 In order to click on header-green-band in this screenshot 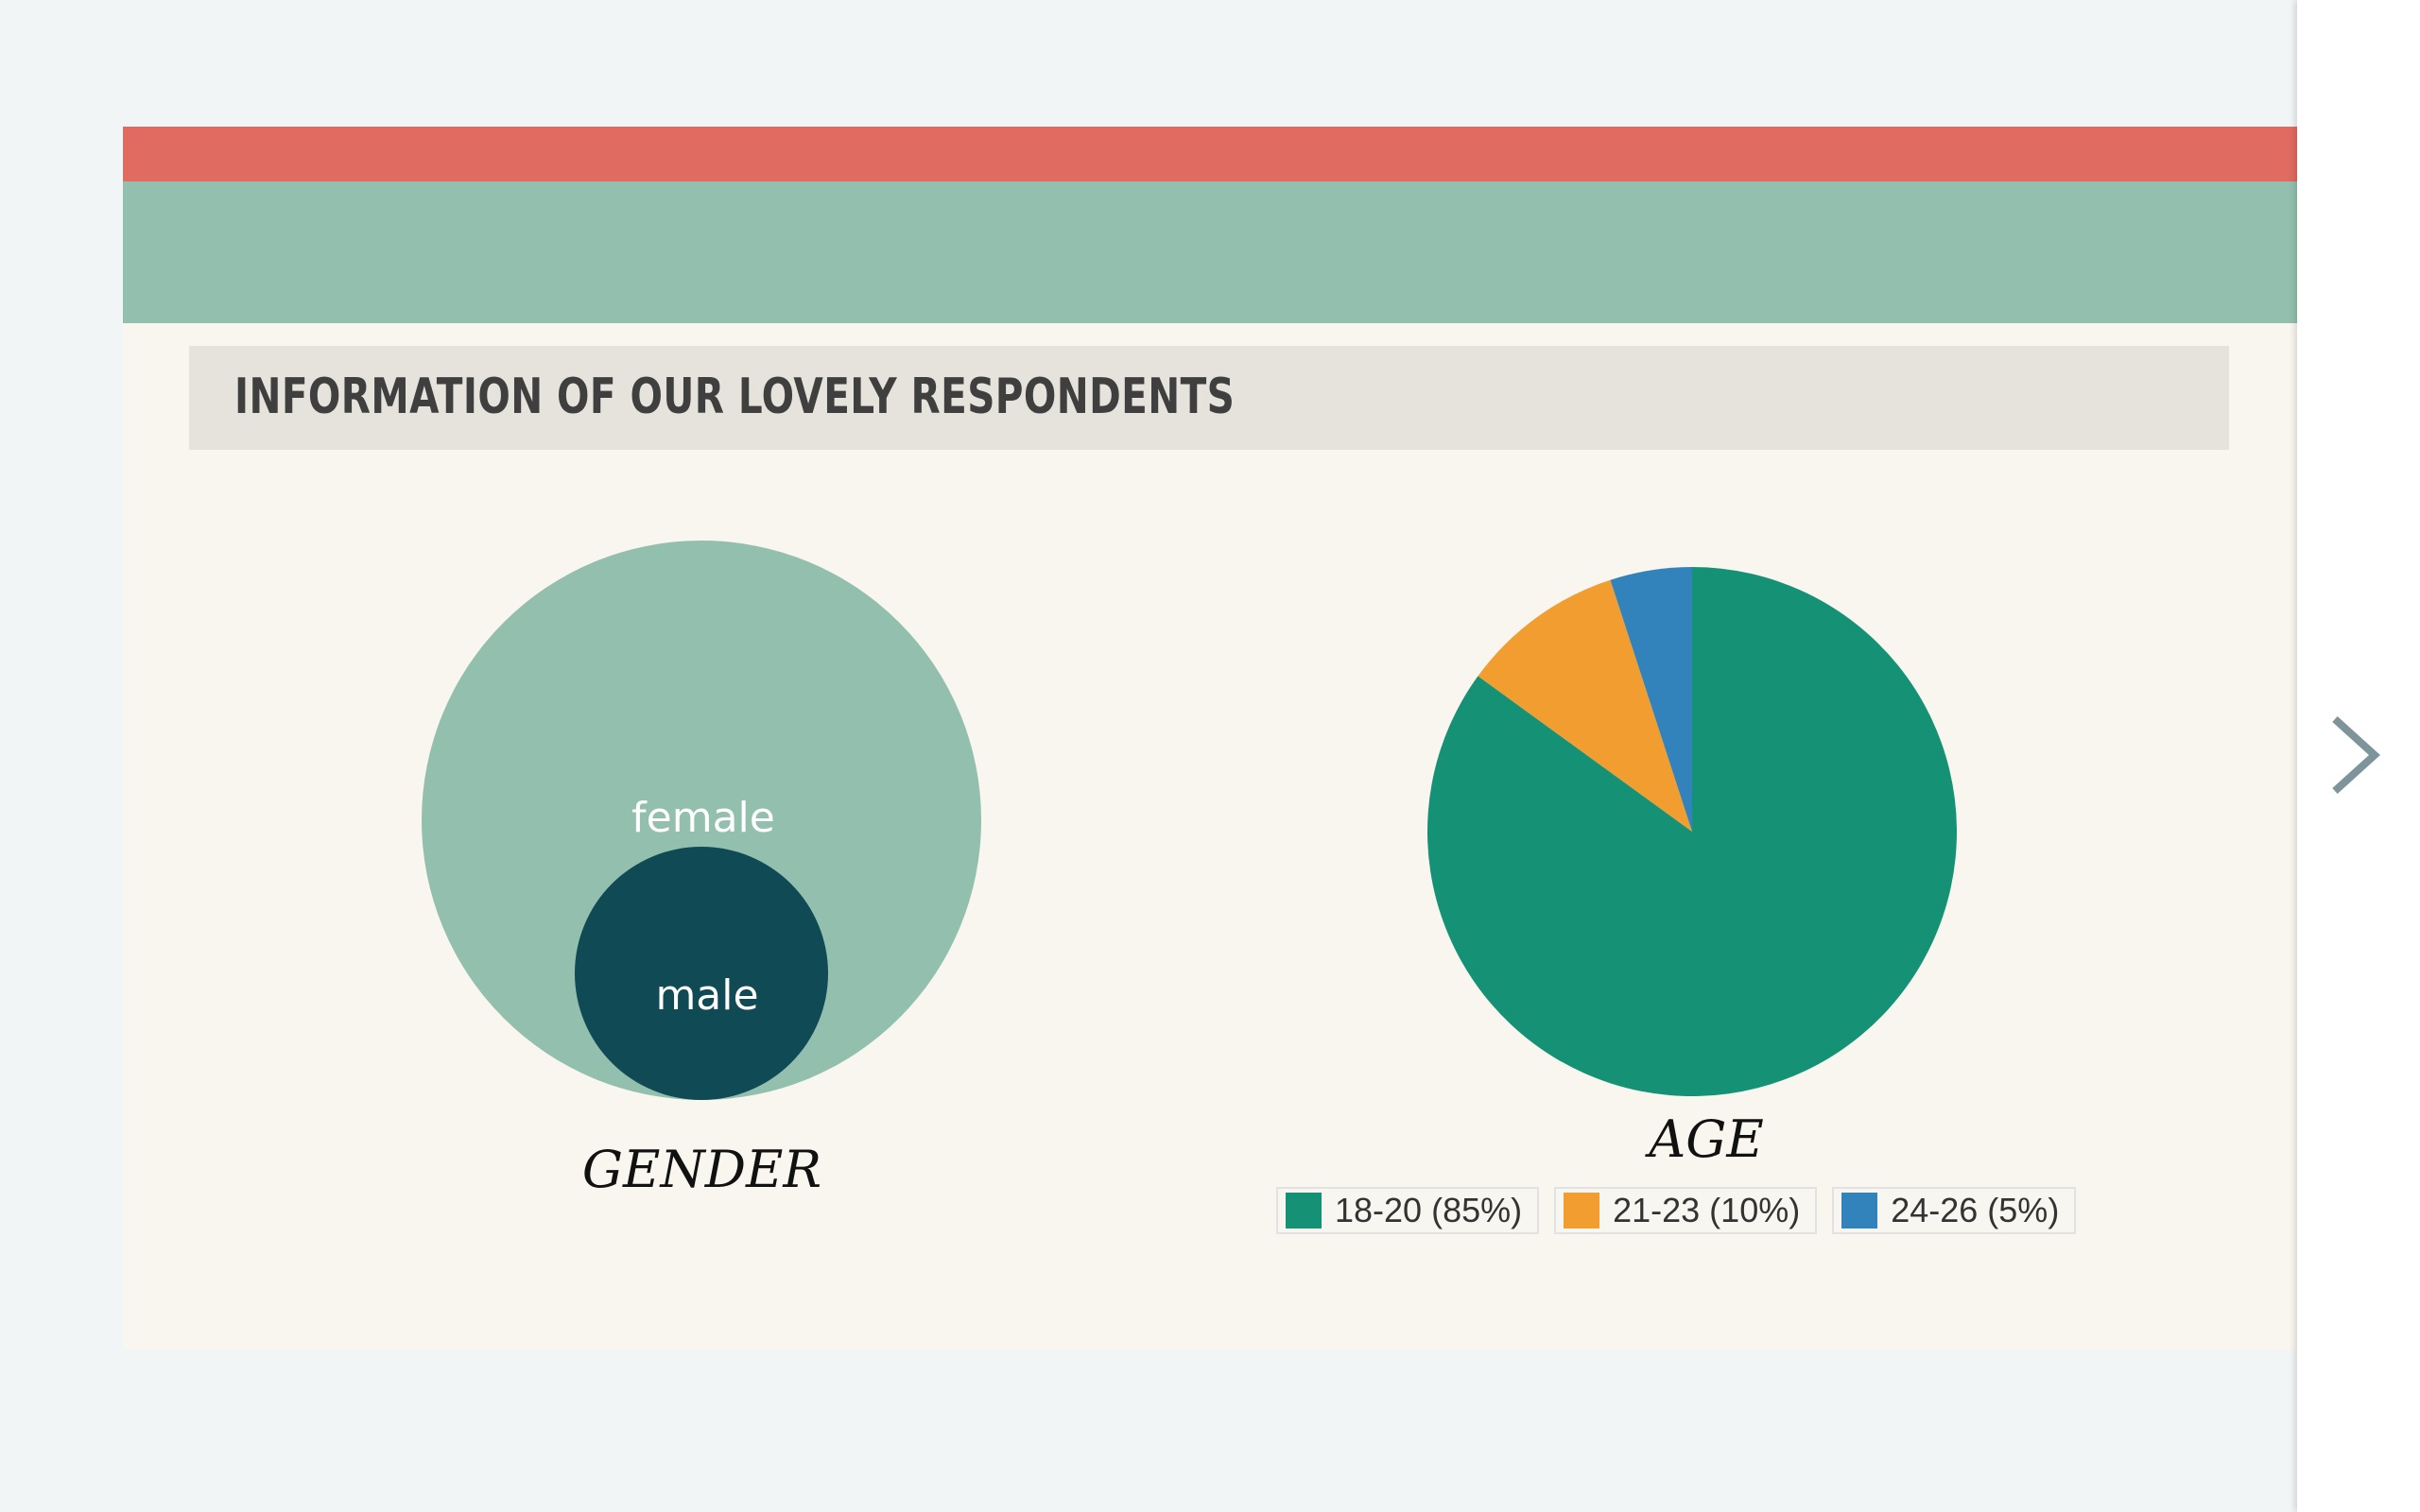, I will do `click(1210, 252)`.